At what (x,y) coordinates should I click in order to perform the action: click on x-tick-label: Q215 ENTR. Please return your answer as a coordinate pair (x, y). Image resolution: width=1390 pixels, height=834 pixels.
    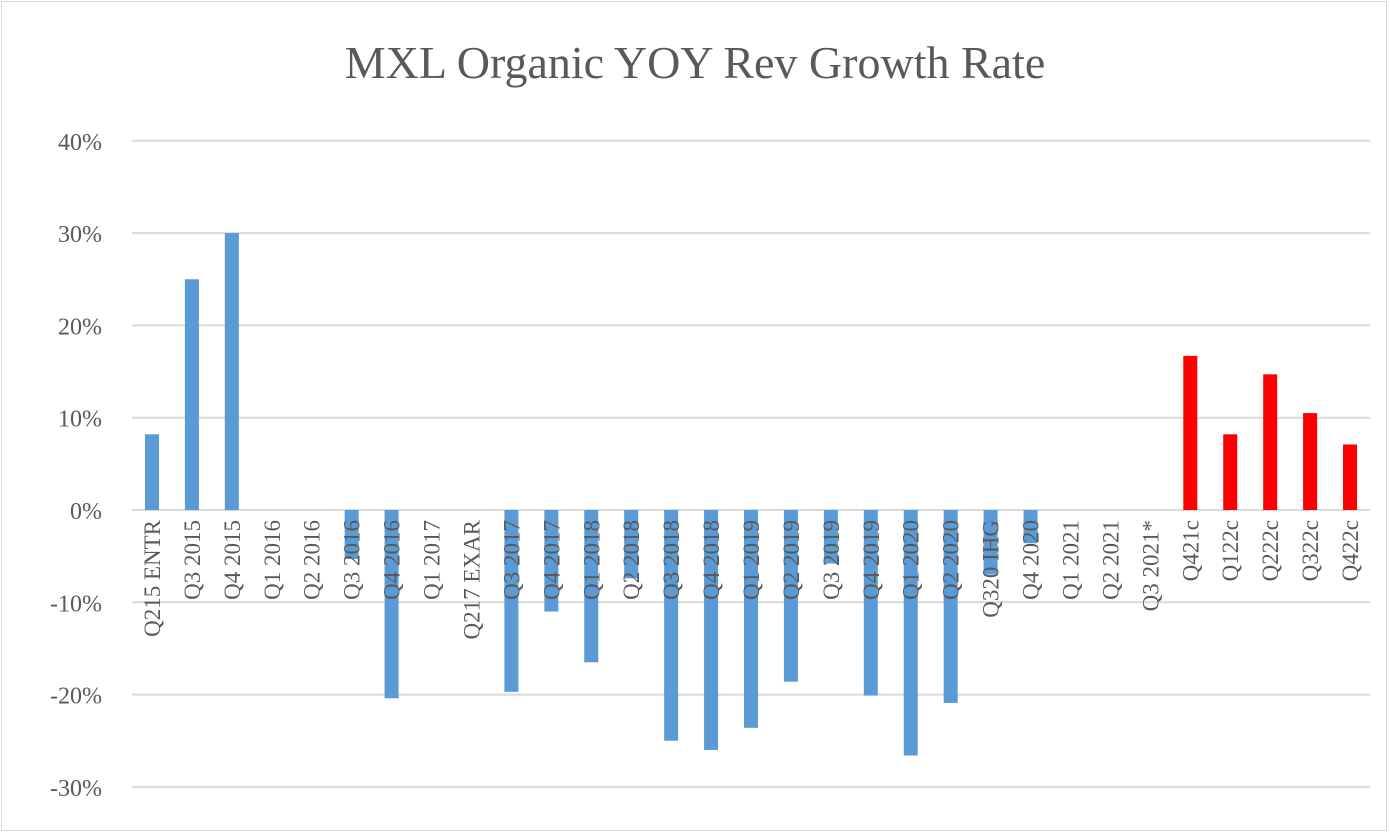
    Looking at the image, I should click on (152, 578).